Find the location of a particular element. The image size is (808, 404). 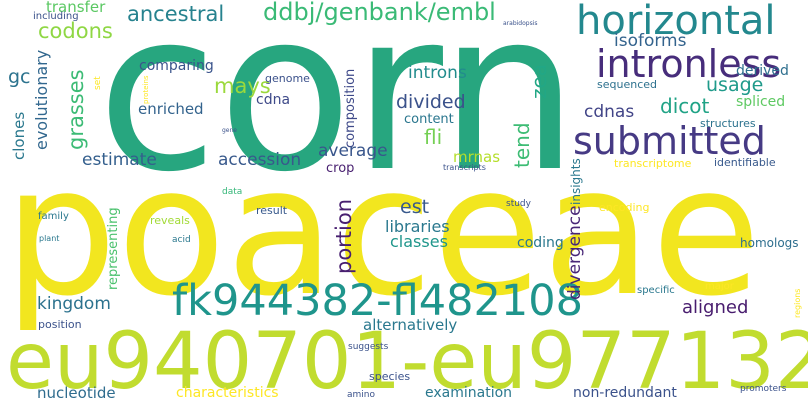

word-intronless: intronless is located at coordinates (689, 64).